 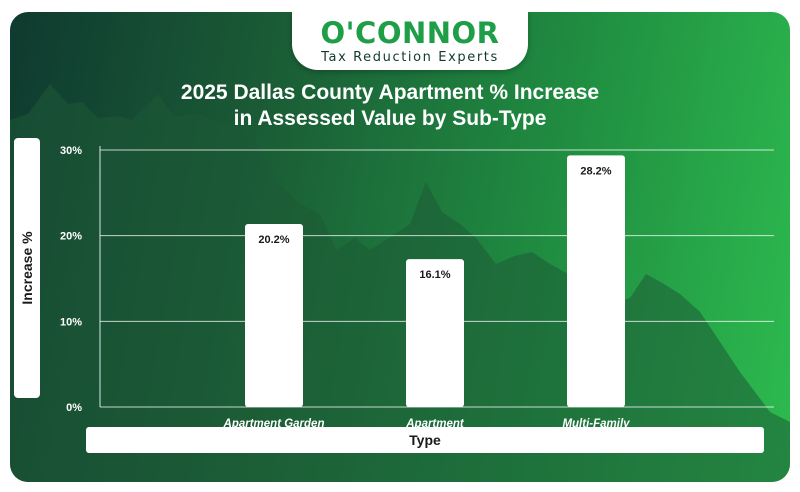 I want to click on x-axis-label: Type, so click(x=425, y=440).